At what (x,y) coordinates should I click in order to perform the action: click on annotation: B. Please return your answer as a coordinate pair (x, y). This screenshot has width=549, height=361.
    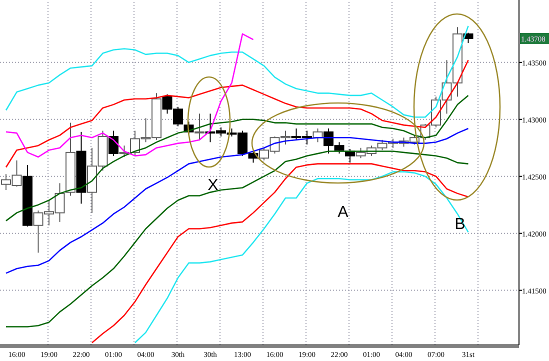
    Looking at the image, I should click on (460, 224).